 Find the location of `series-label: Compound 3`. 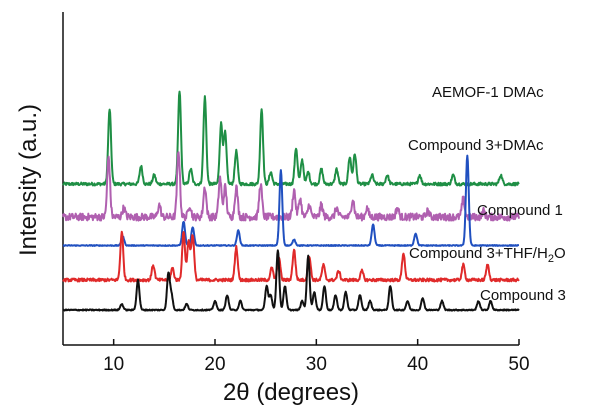

series-label: Compound 3 is located at coordinates (523, 295).